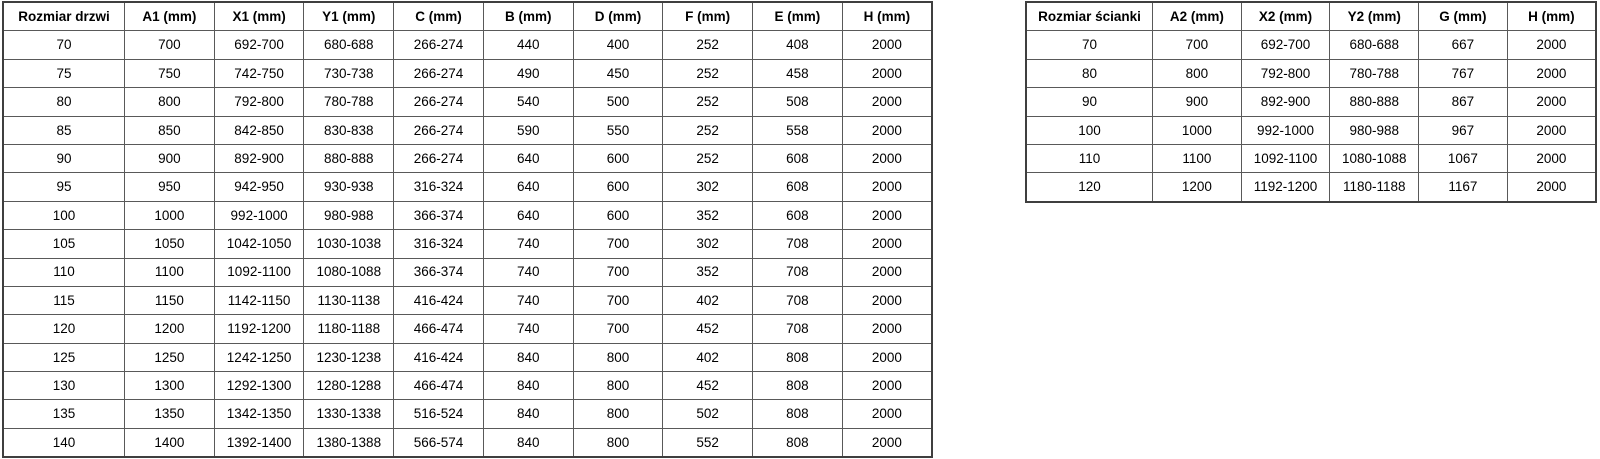 This screenshot has height=459, width=1600. Describe the element at coordinates (349, 414) in the screenshot. I see `table-cell: 1330-1338` at that location.